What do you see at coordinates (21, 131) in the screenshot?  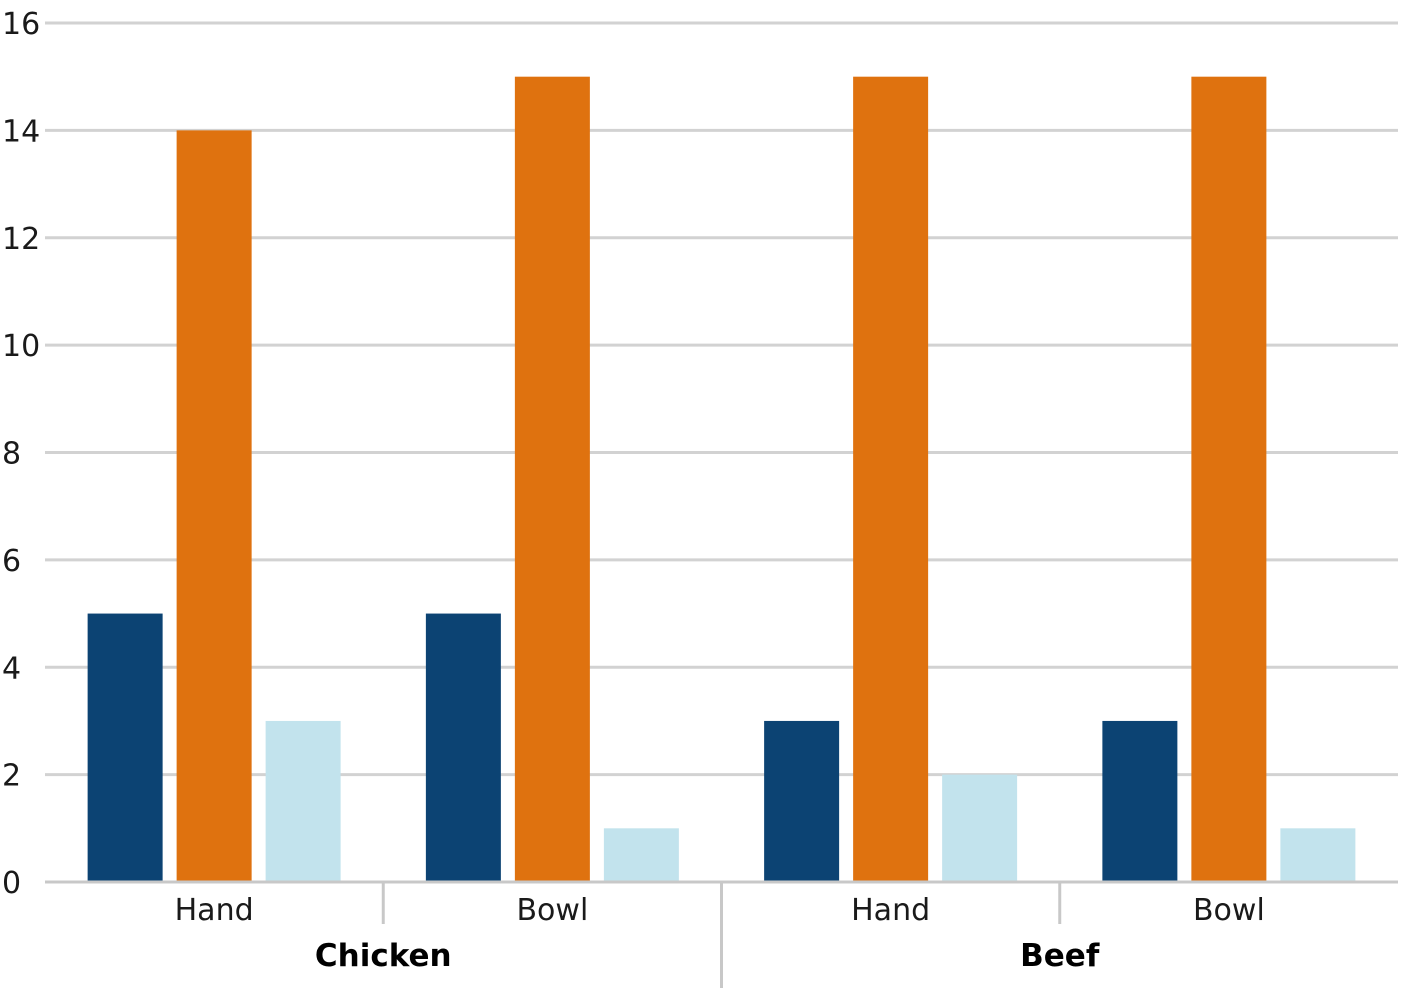 I see `y-tick-label: 14` at bounding box center [21, 131].